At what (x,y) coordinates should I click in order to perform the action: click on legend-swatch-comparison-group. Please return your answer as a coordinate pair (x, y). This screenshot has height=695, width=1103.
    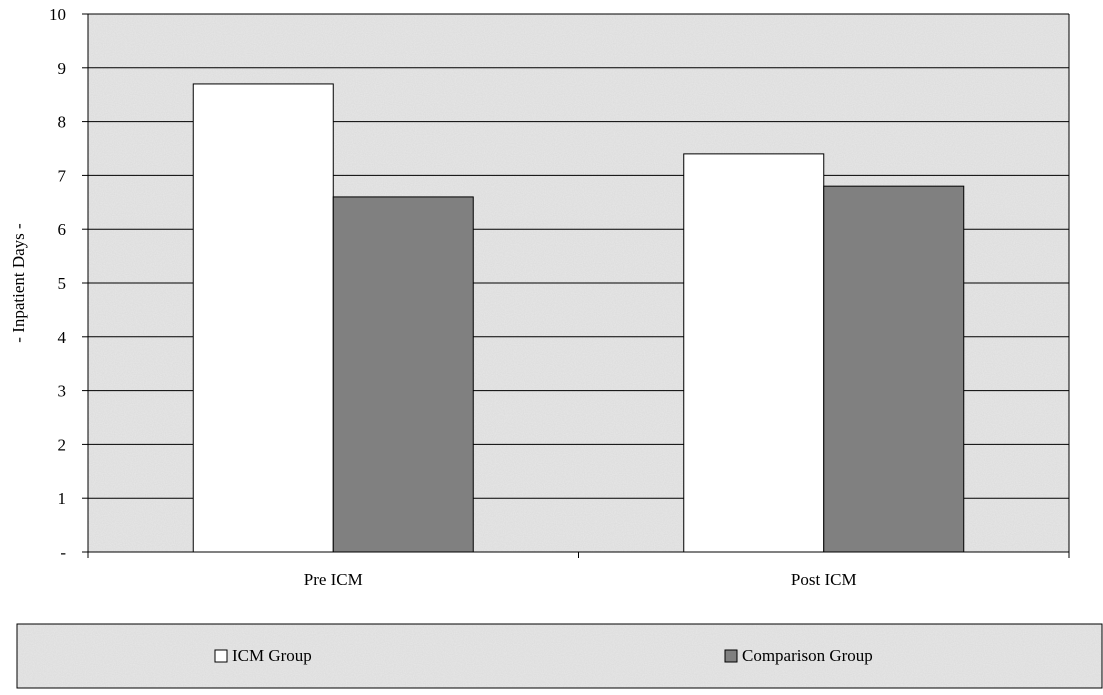
    Looking at the image, I should click on (731, 656).